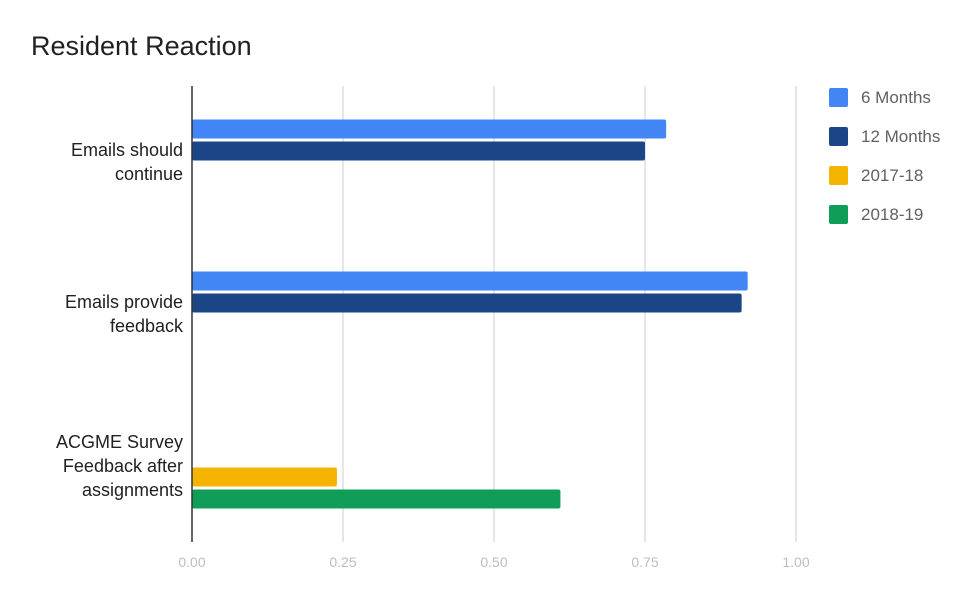  Describe the element at coordinates (900, 136) in the screenshot. I see `legend-label: 12 Months` at that location.